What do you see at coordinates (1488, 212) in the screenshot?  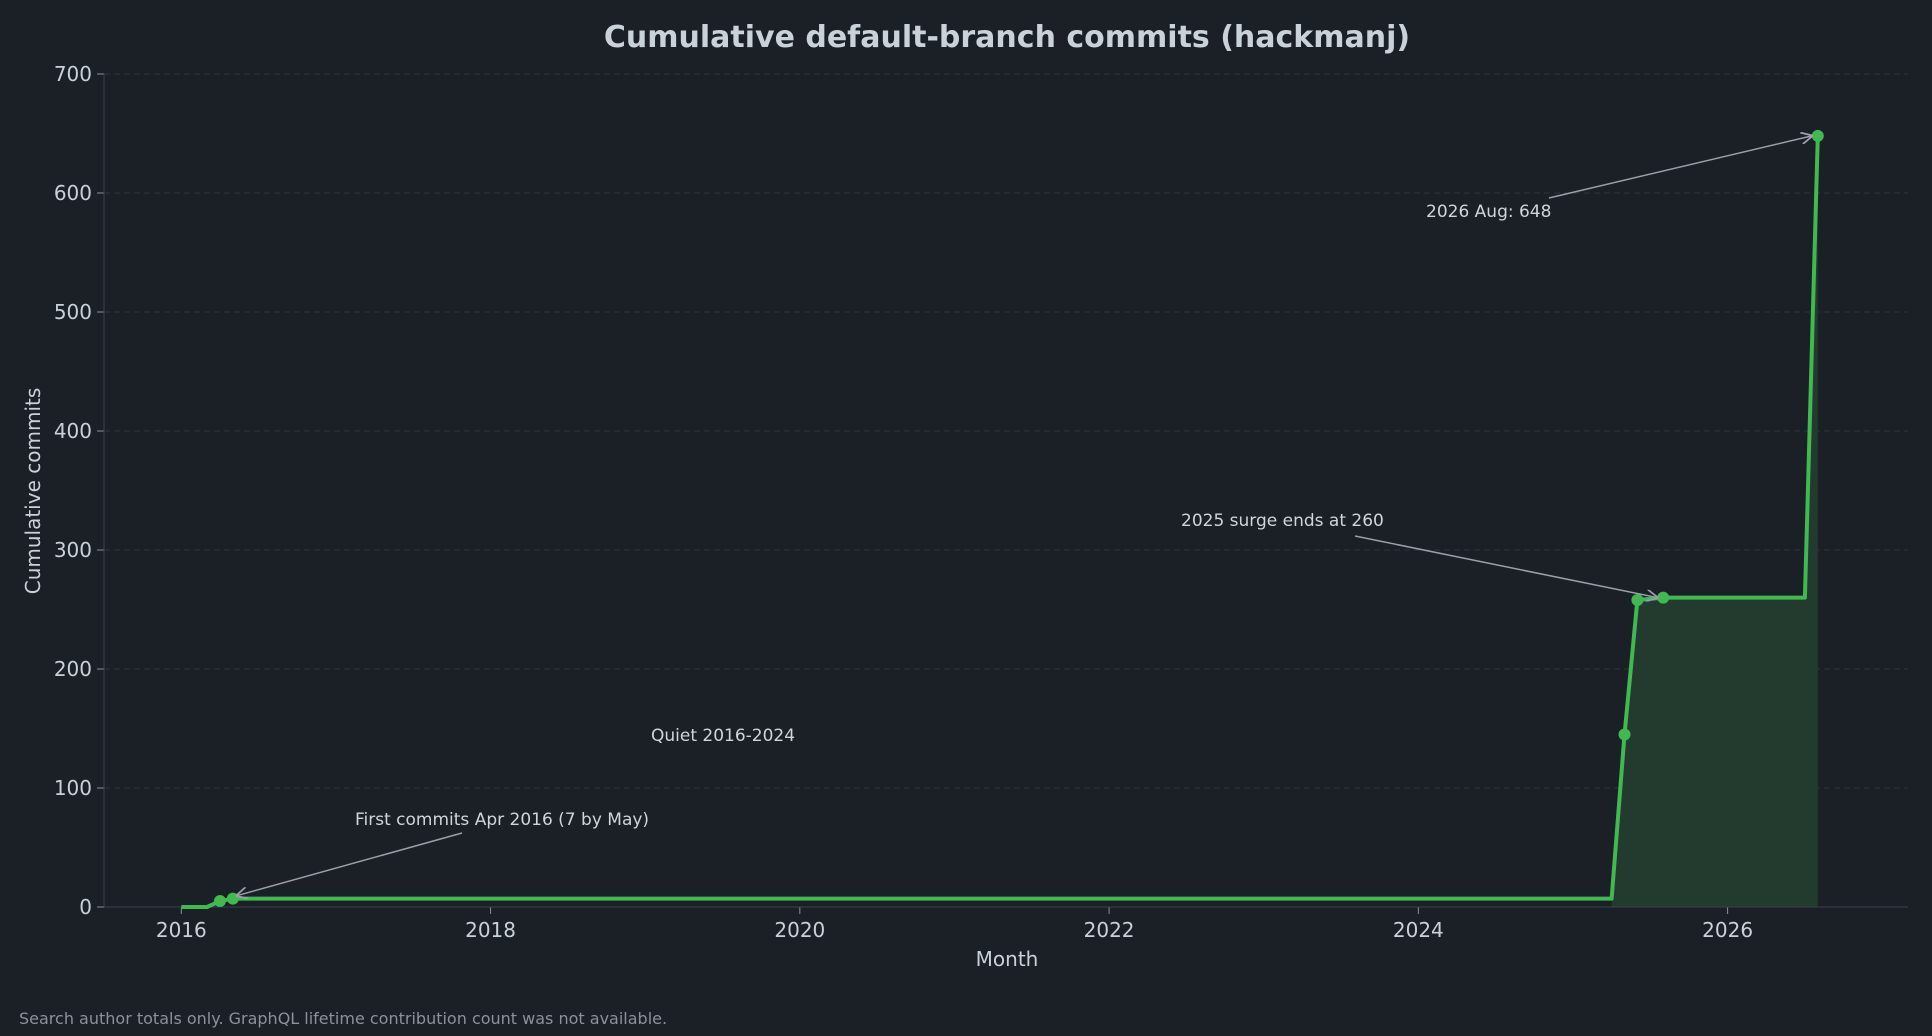 I see `annotation-label: 2026 Aug: 648` at bounding box center [1488, 212].